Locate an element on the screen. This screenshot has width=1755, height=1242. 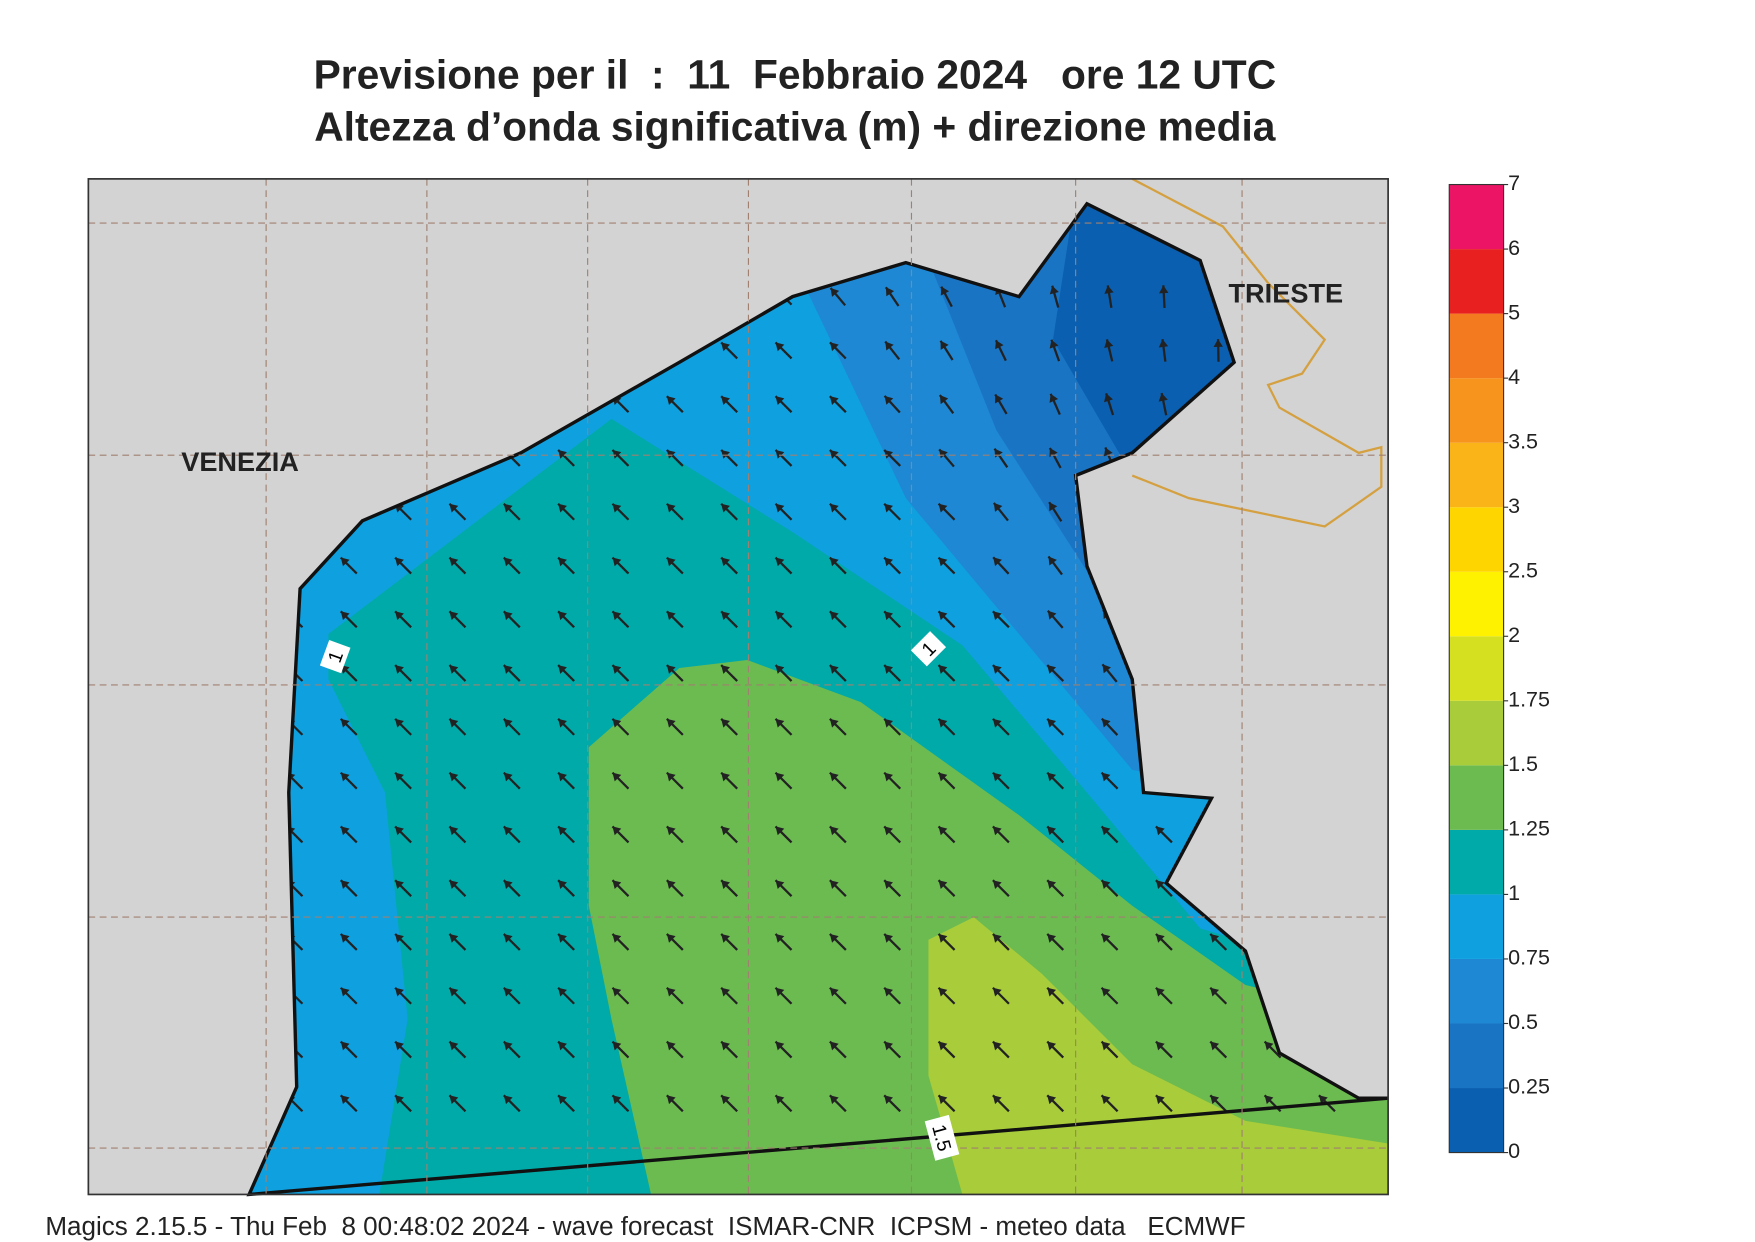
tick-label: 2.5 is located at coordinates (1523, 570).